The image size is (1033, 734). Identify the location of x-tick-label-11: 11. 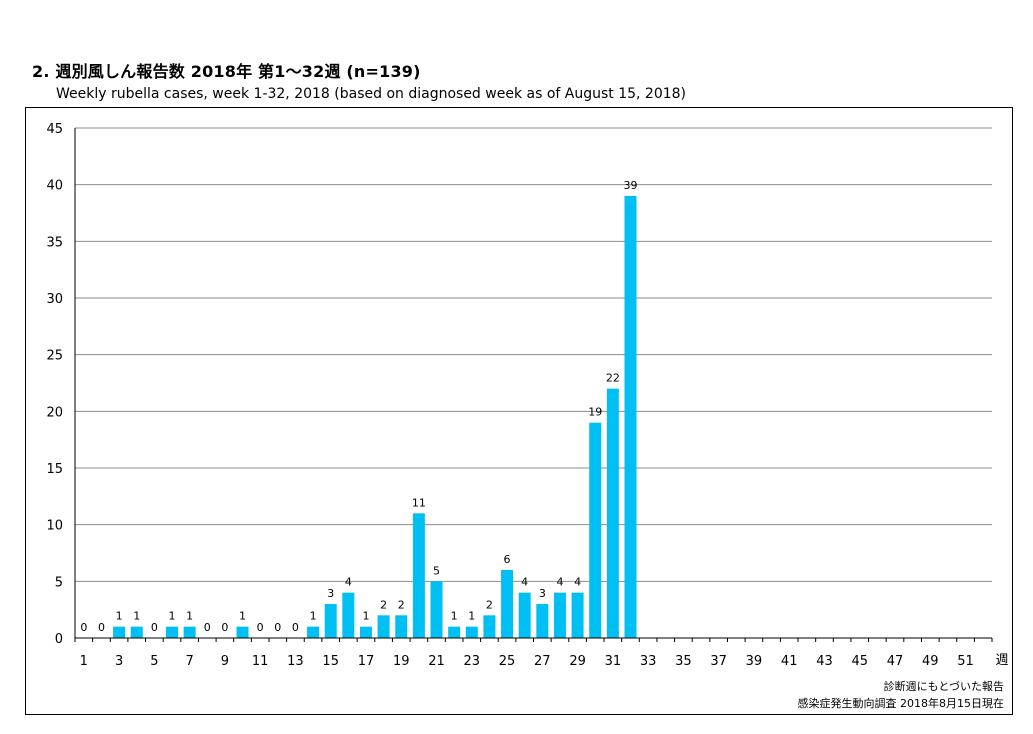
(260, 661).